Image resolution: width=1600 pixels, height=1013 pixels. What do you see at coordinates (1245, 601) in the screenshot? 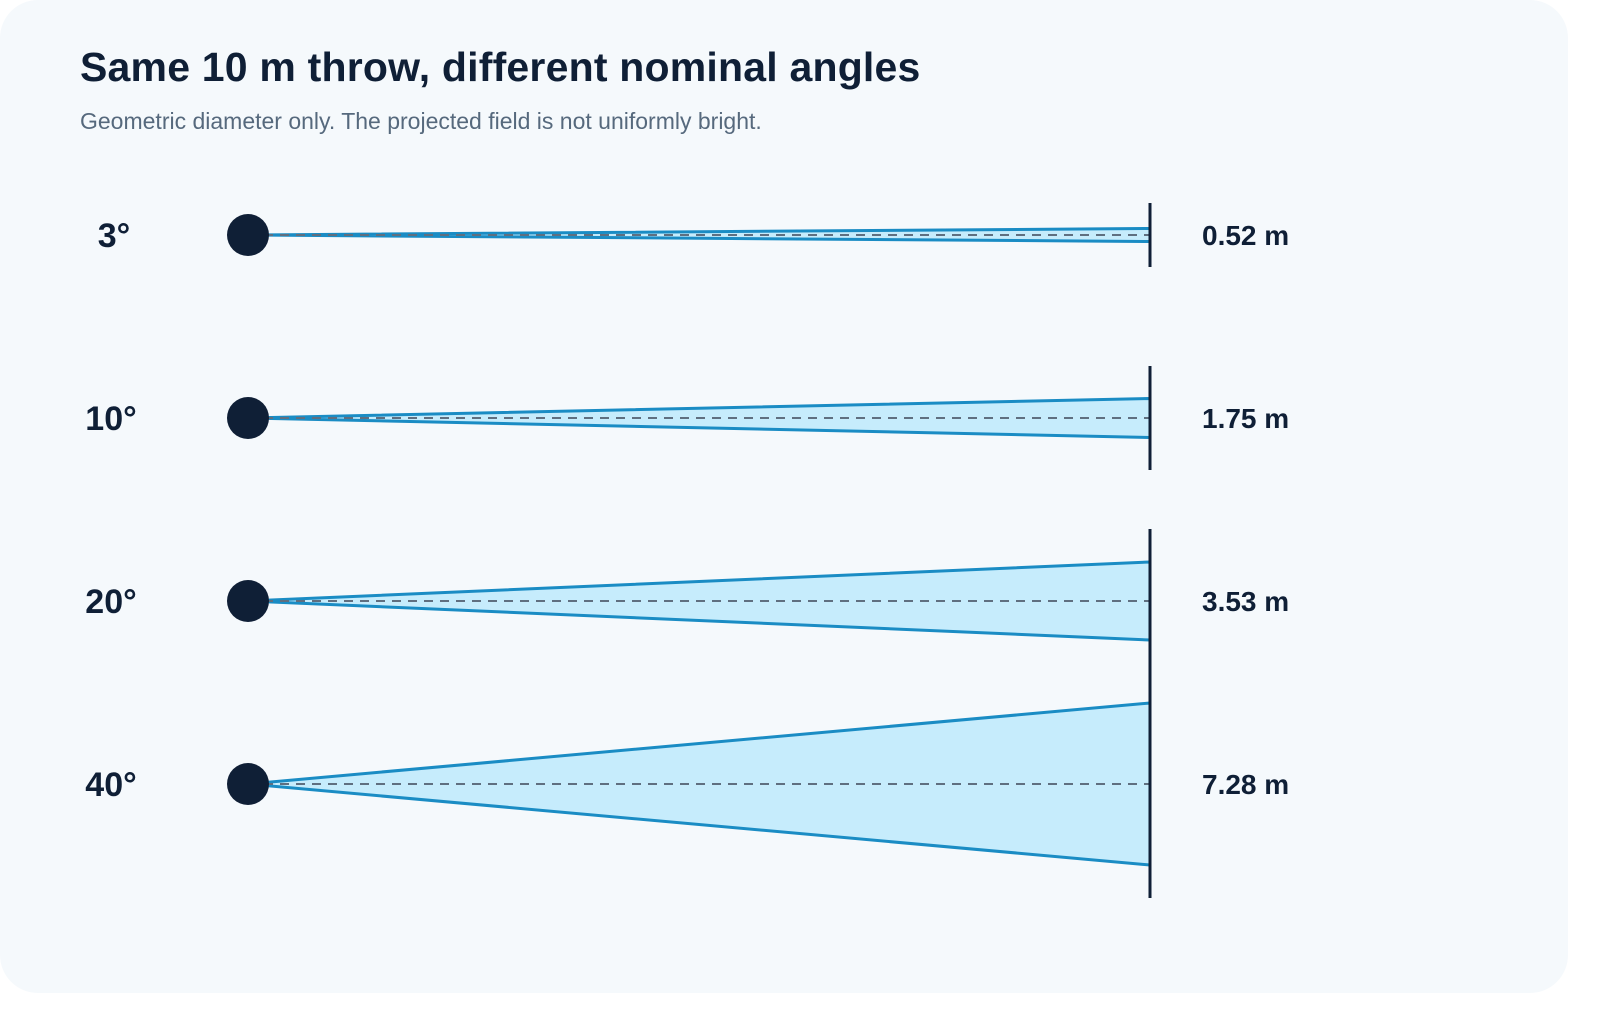
I see `diameter-label: 3.53 m` at bounding box center [1245, 601].